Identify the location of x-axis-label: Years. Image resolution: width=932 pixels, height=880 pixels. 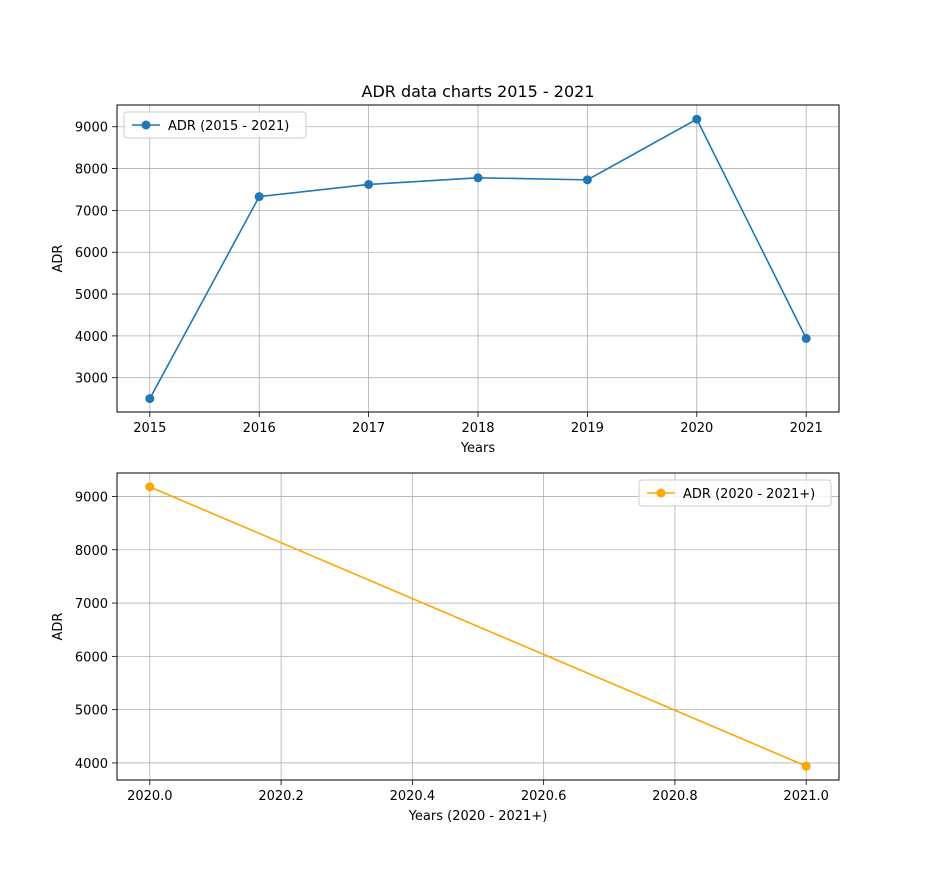
(478, 448).